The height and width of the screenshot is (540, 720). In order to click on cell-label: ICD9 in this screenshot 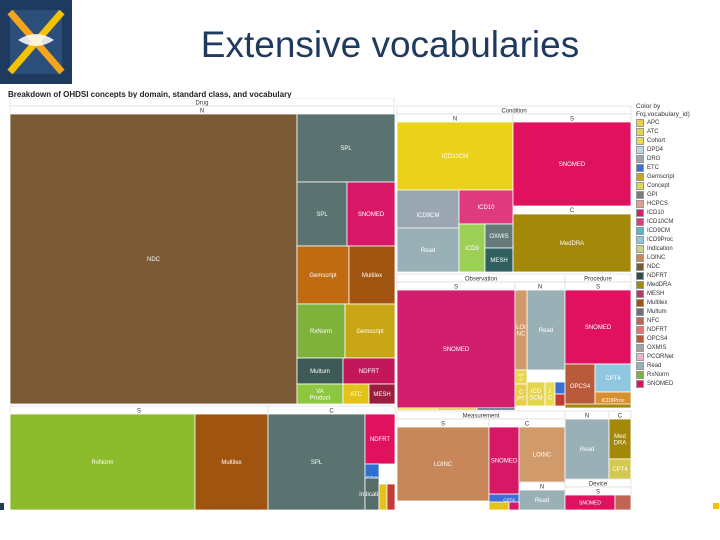, I will do `click(472, 249)`.